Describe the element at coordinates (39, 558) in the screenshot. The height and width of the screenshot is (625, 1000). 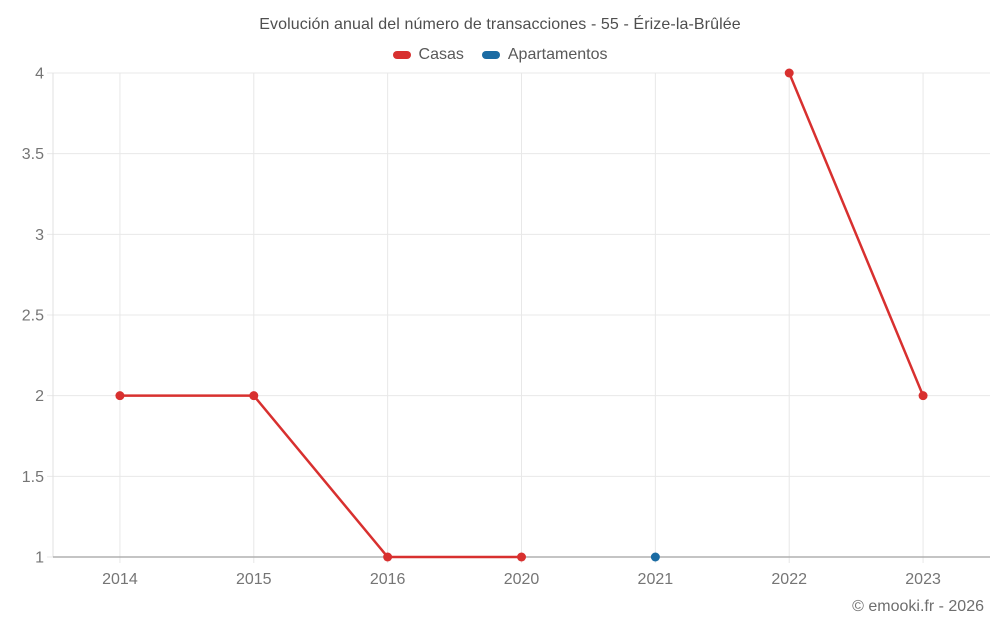
I see `svg-text: 1` at that location.